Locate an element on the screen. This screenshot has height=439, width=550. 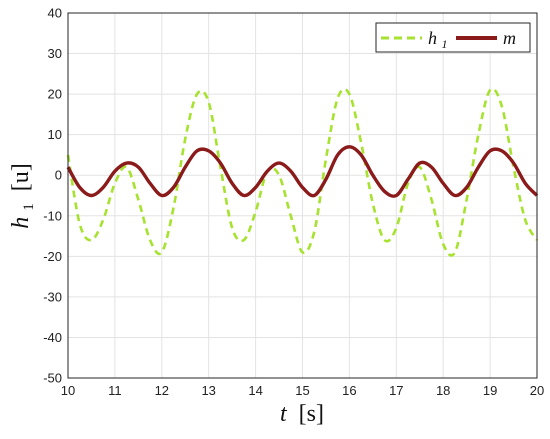
y-tick-label: 0 is located at coordinates (58, 175).